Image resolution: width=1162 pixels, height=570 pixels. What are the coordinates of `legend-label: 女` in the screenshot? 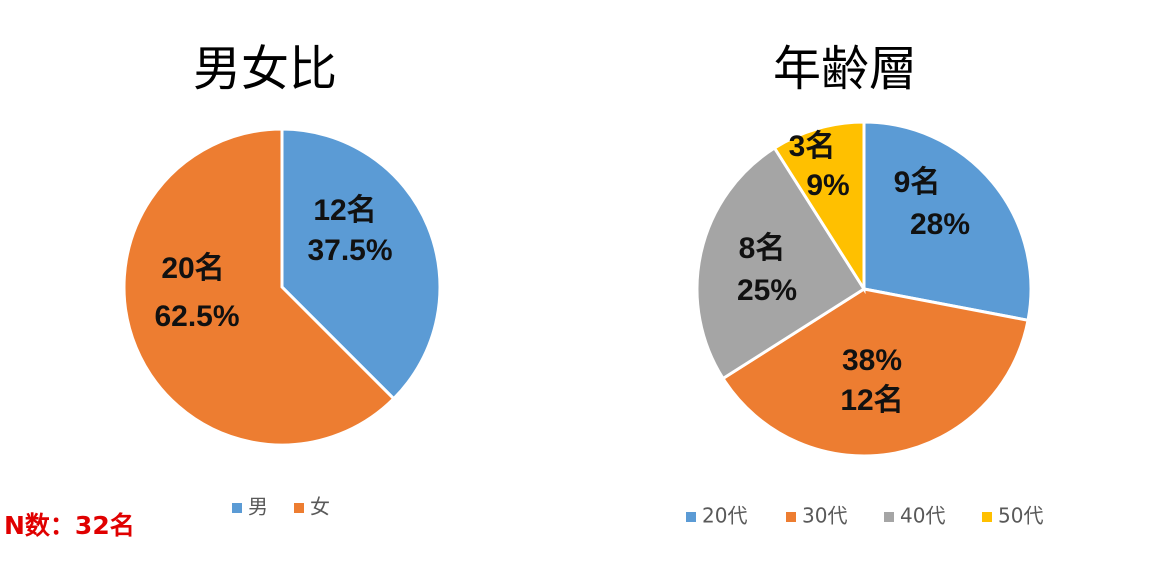 It's located at (320, 507).